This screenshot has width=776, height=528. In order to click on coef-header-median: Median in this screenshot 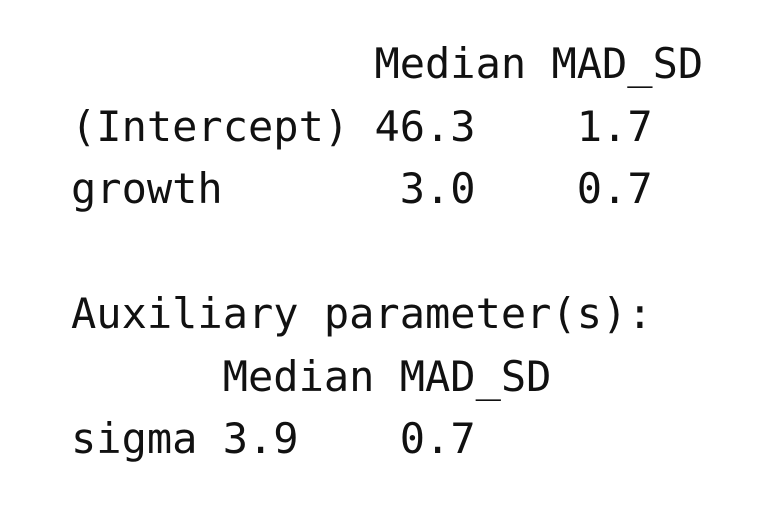, I will do `click(450, 63)`.